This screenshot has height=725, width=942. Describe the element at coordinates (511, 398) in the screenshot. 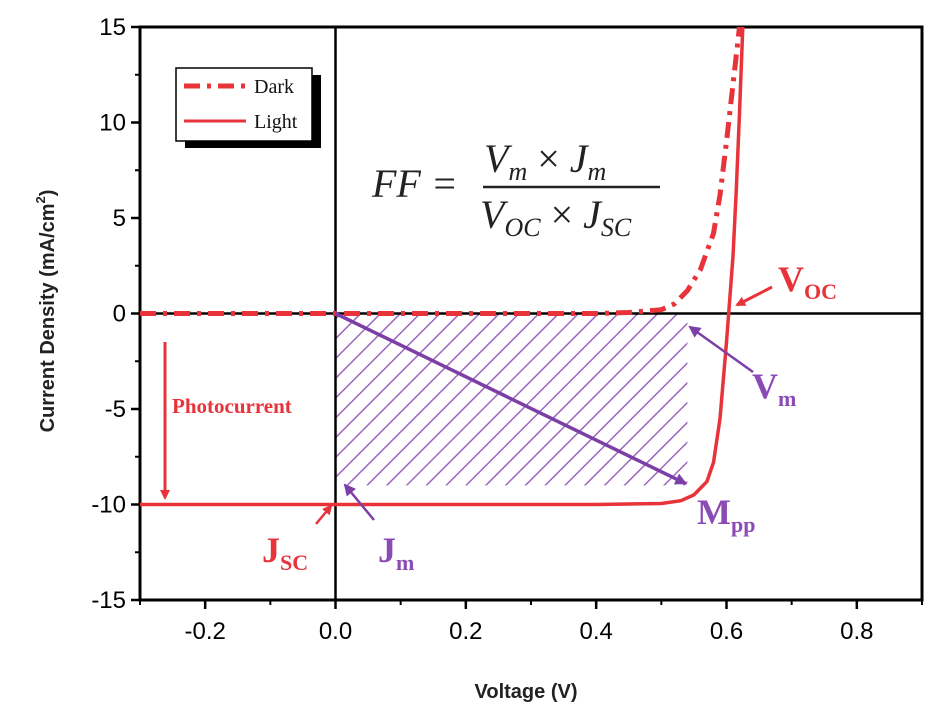

I see `mpp-diagonal-arrow` at that location.